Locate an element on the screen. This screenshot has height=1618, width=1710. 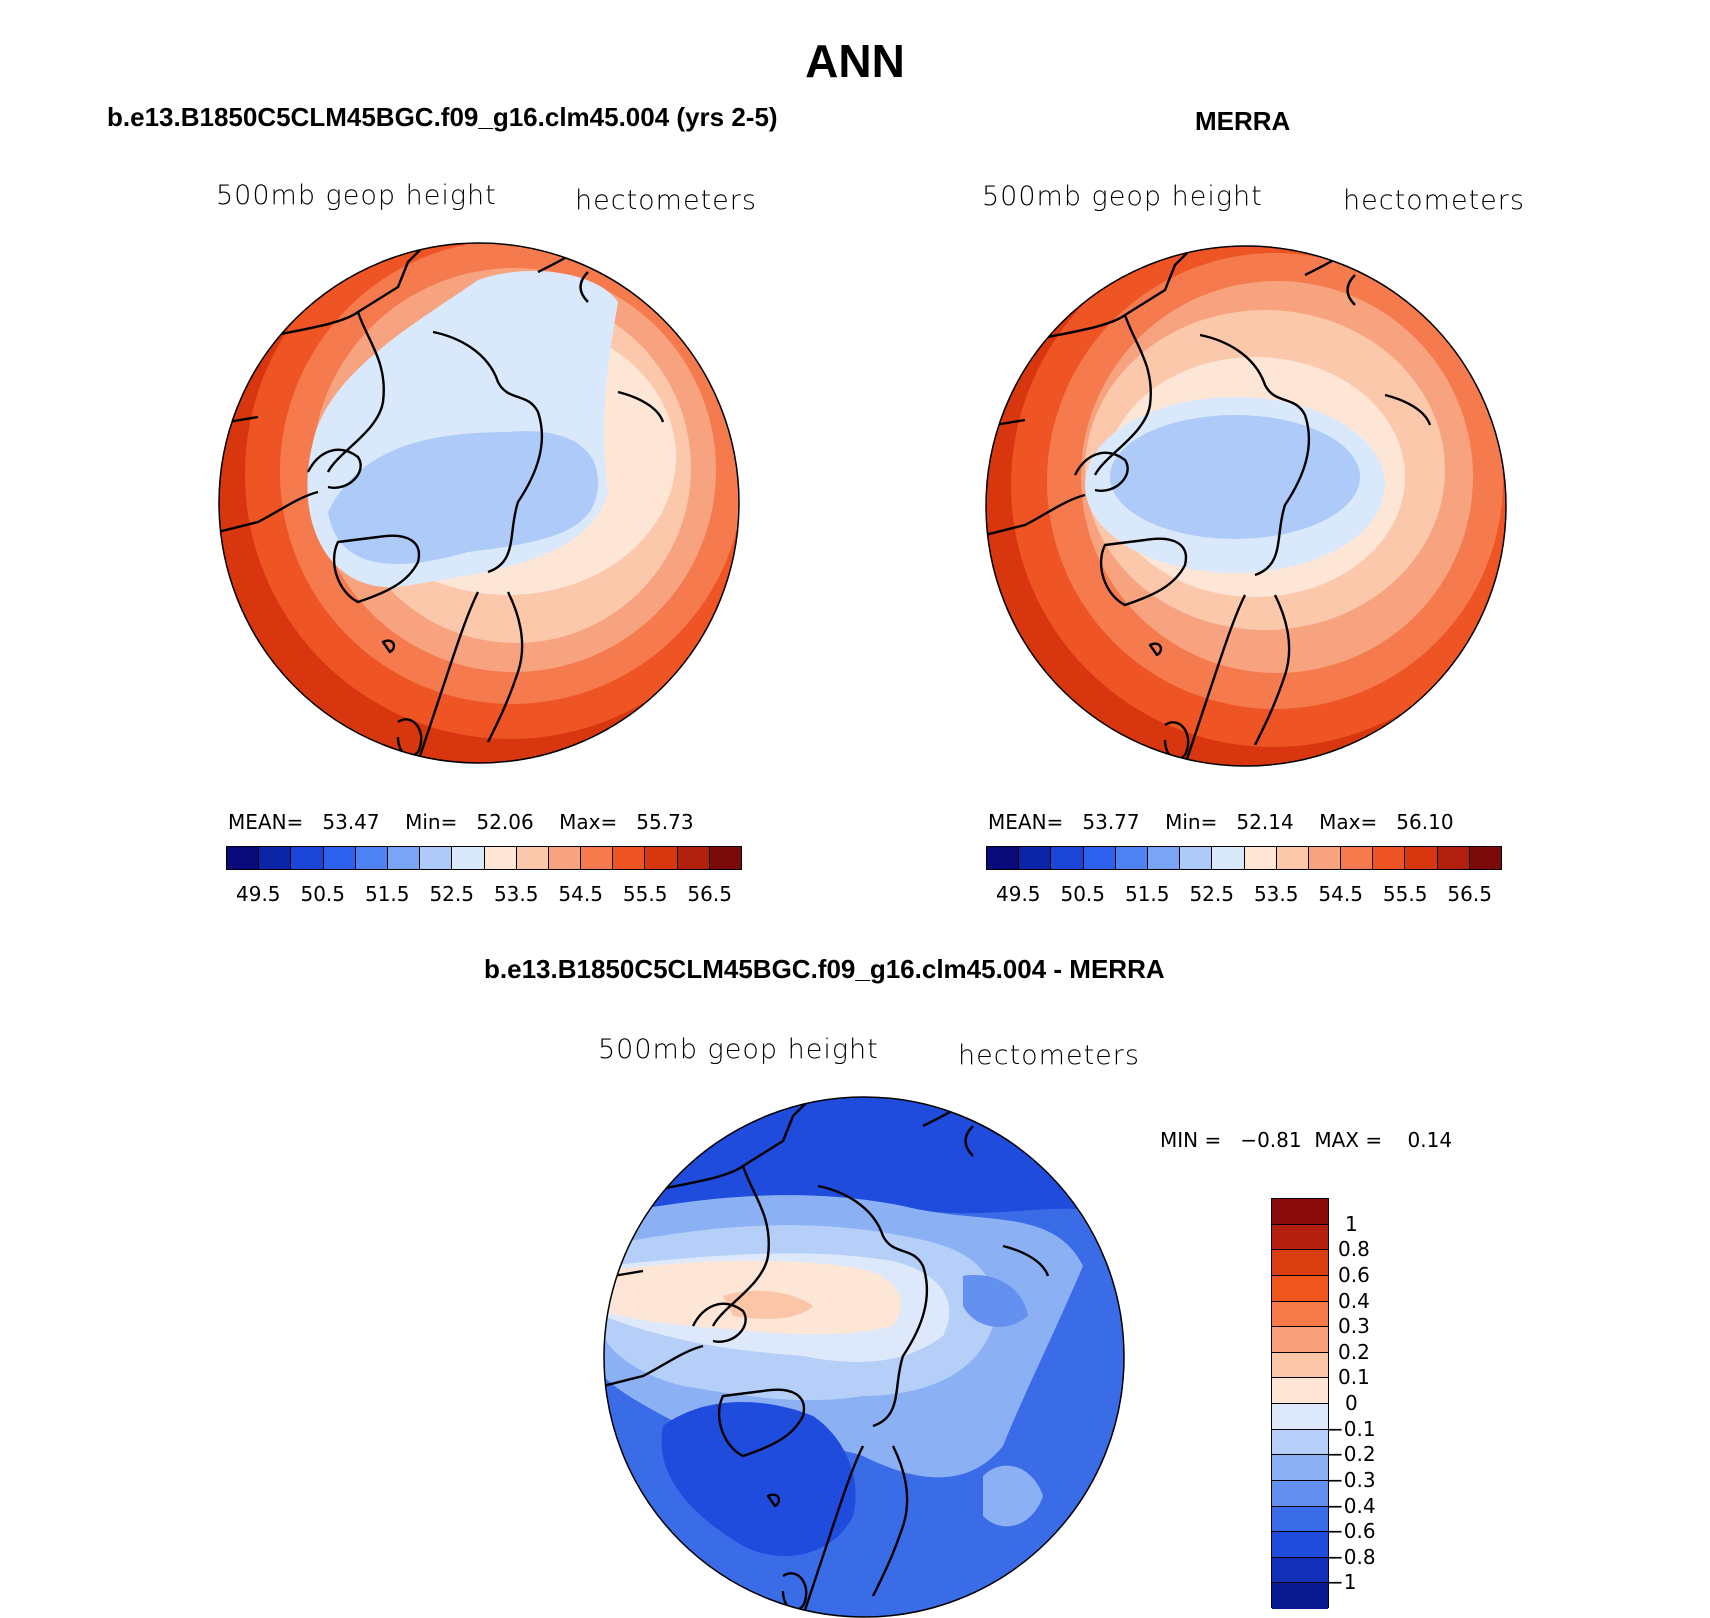
panel-1-min-label: Min= is located at coordinates (431, 822).